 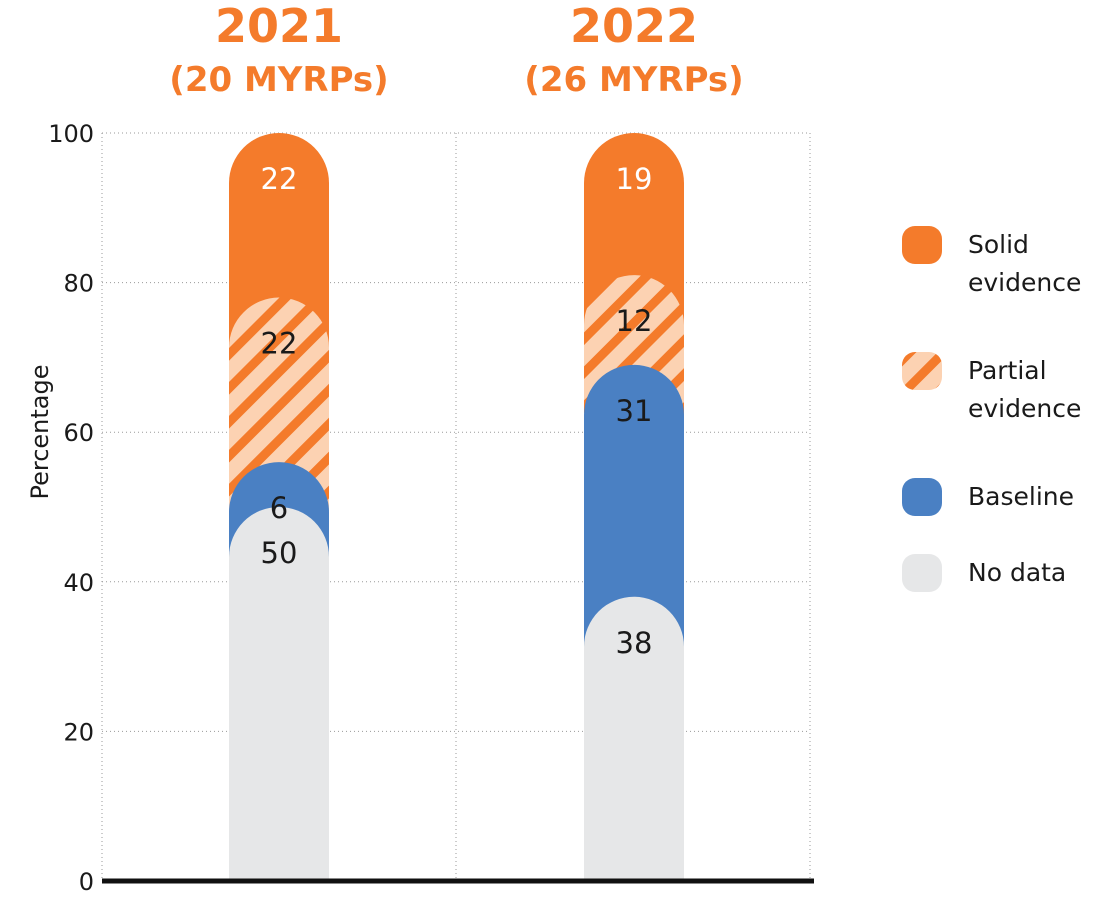 What do you see at coordinates (86, 882) in the screenshot?
I see `y-tick-label: 0` at bounding box center [86, 882].